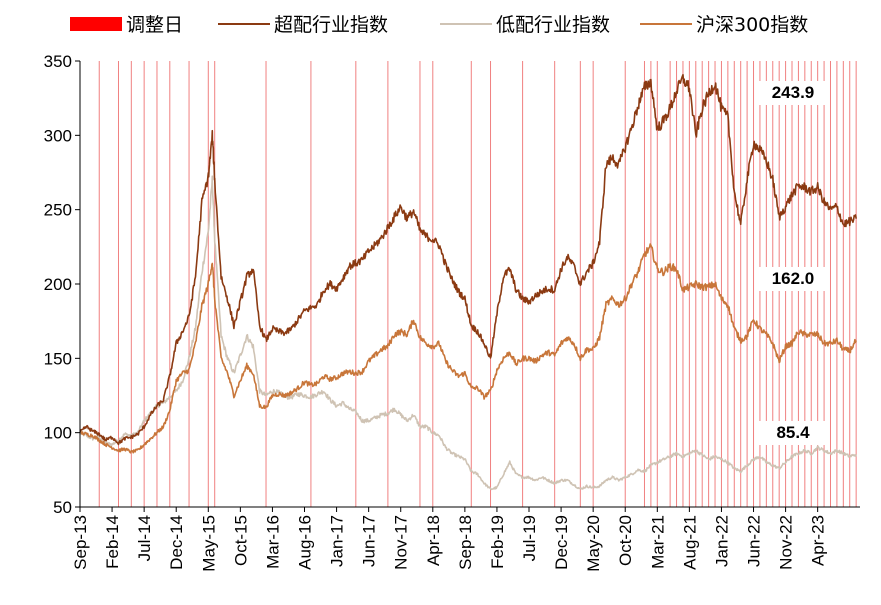 This screenshot has width=881, height=605. Describe the element at coordinates (439, 25) in the screenshot. I see `legend: 调整日 超配行业指数 低配行业指数 沪深300指数` at that location.